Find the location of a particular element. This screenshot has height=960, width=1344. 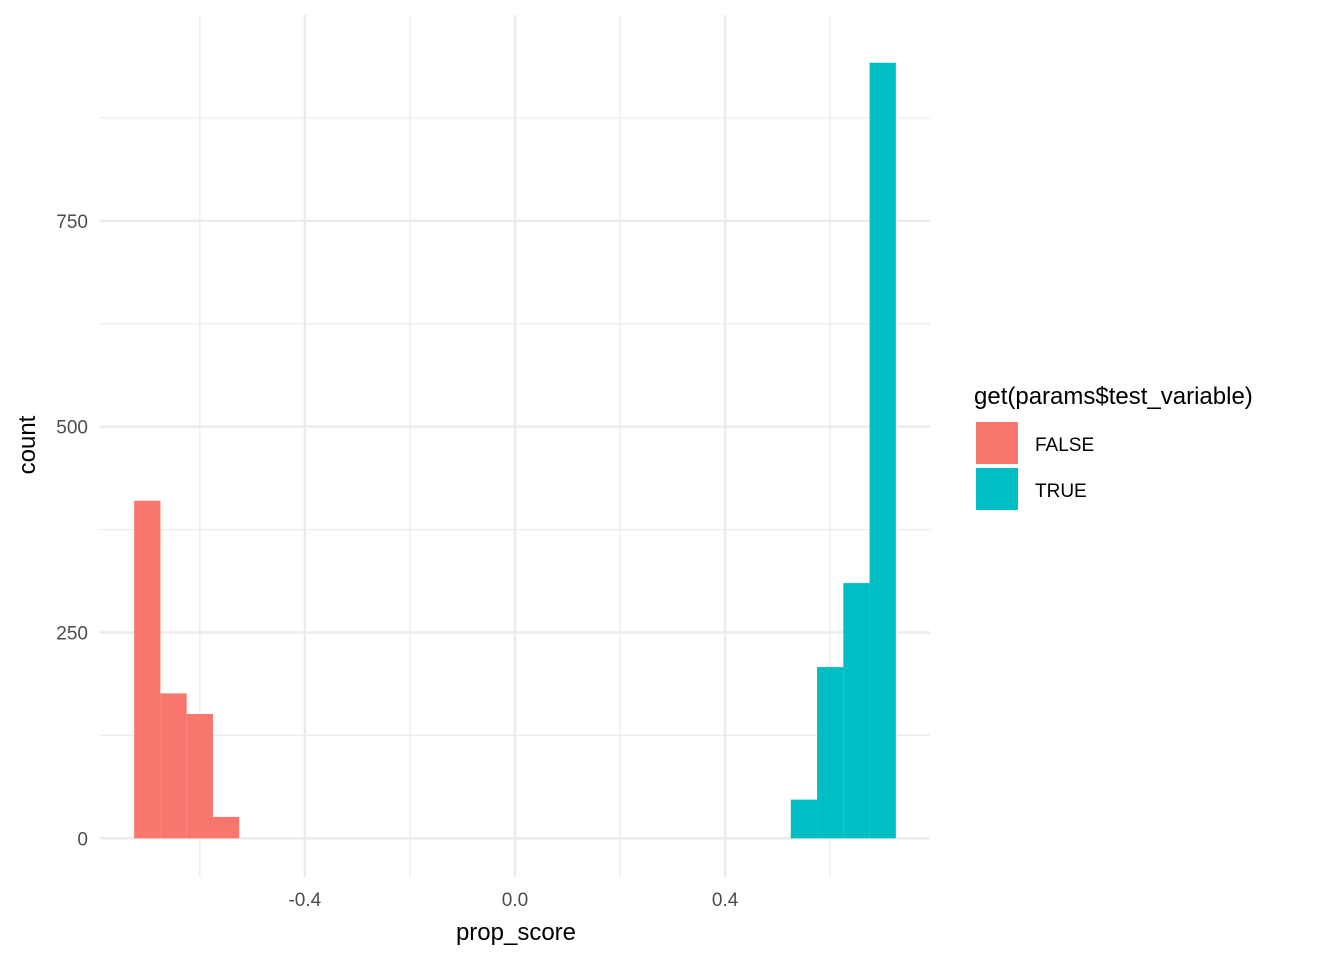

y-axis-title: count is located at coordinates (27, 444).